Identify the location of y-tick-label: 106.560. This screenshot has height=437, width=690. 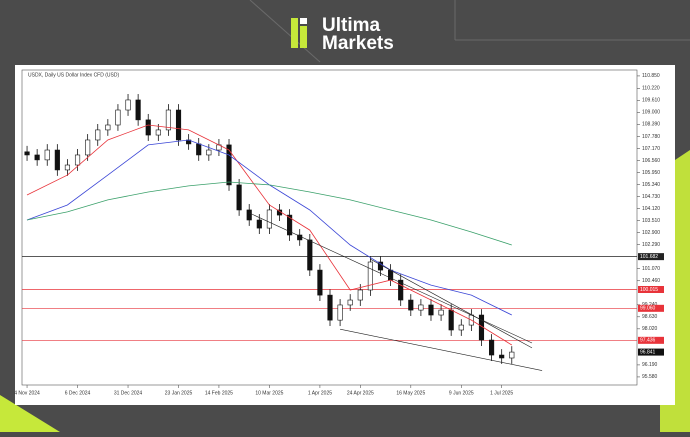
(651, 161).